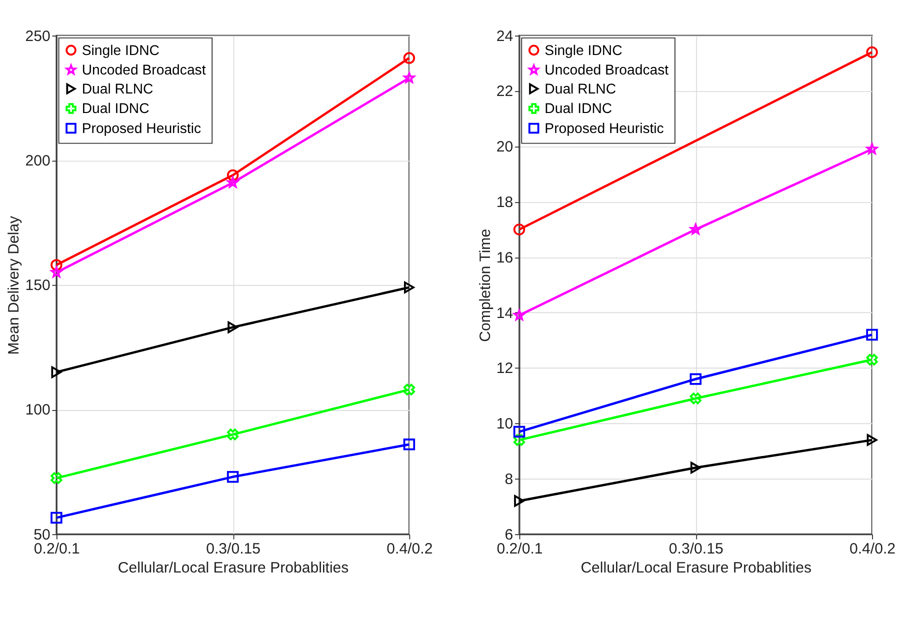  Describe the element at coordinates (485, 285) in the screenshot. I see `y-axis-title: Completion Time` at that location.